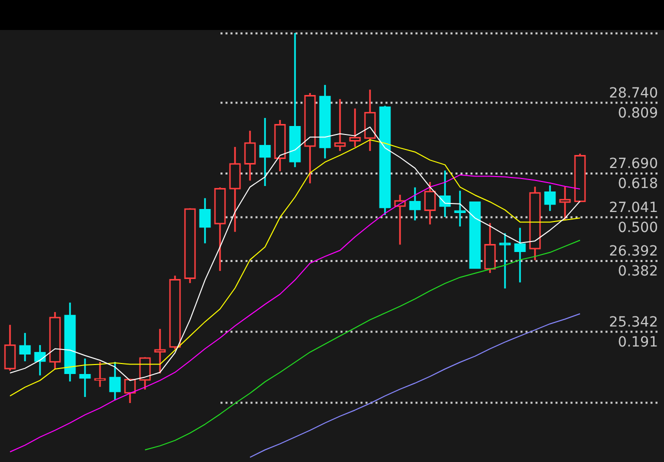 This screenshot has width=664, height=462. I want to click on annotation: 0.382, so click(638, 272).